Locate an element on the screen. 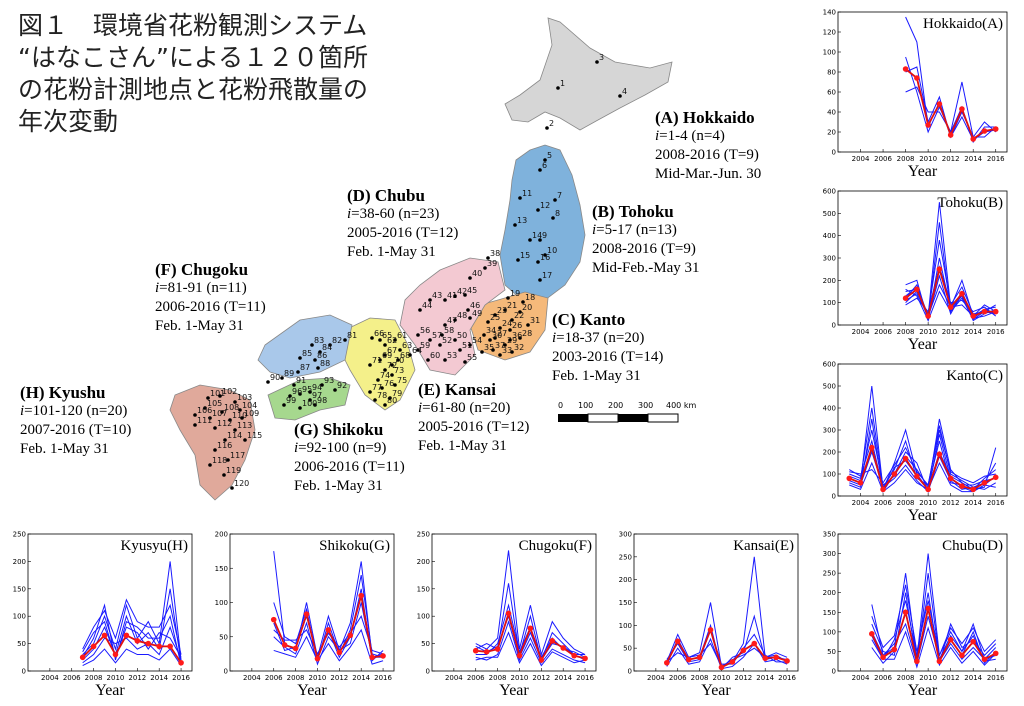 The height and width of the screenshot is (706, 1024). site-number: 70 is located at coordinates (399, 360).